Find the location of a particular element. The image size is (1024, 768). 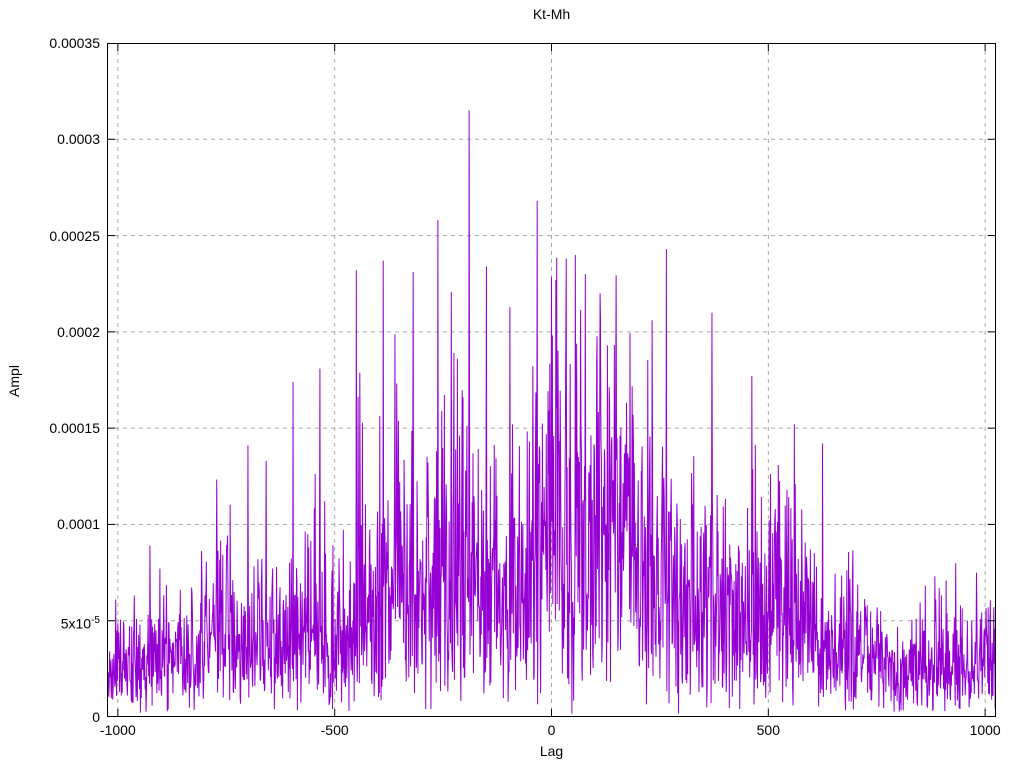

y-tick-label: 0 is located at coordinates (96, 717).